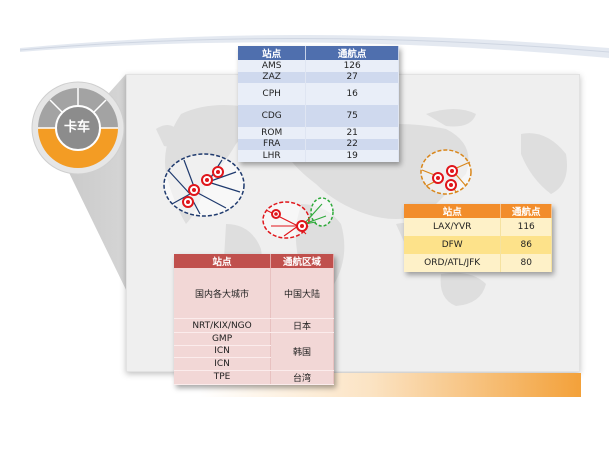  I want to click on table-row: NRT/KIX/NGO 日本, so click(254, 325).